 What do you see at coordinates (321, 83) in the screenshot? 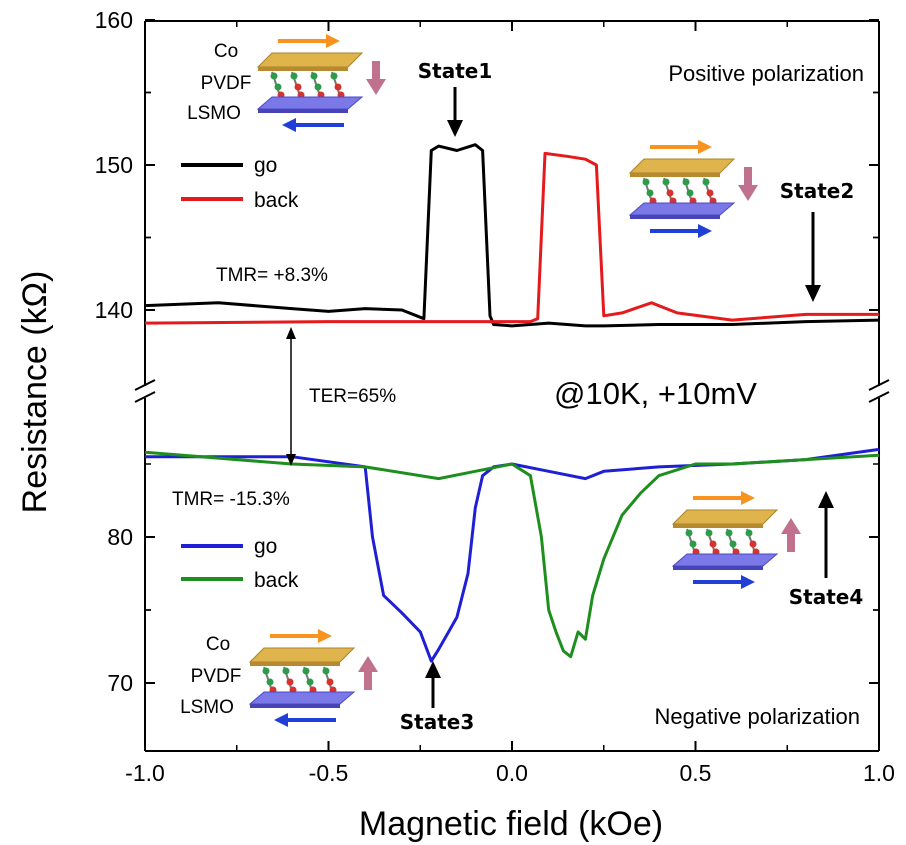
I see `device-schematic-state1` at bounding box center [321, 83].